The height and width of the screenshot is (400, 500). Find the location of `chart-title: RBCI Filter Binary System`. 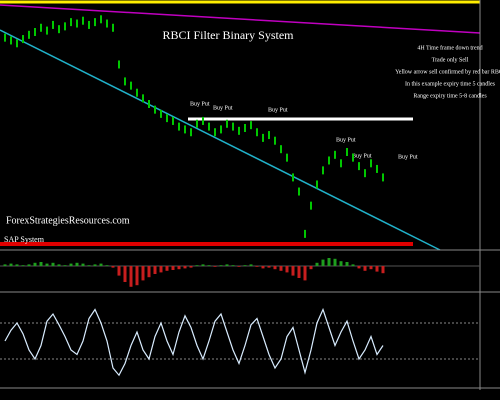

chart-title: RBCI Filter Binary System is located at coordinates (228, 35).